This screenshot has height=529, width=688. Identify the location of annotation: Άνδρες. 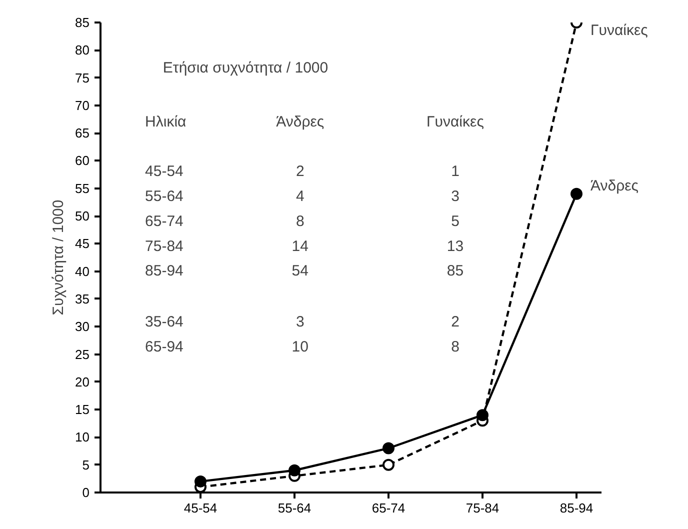
(300, 122).